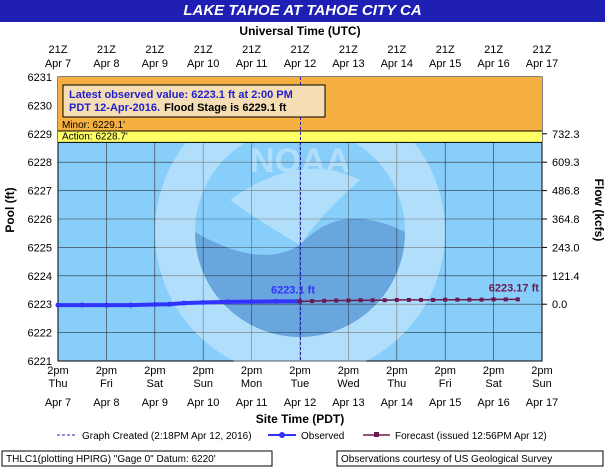 Image resolution: width=605 pixels, height=468 pixels. I want to click on footer-left-box, so click(137, 458).